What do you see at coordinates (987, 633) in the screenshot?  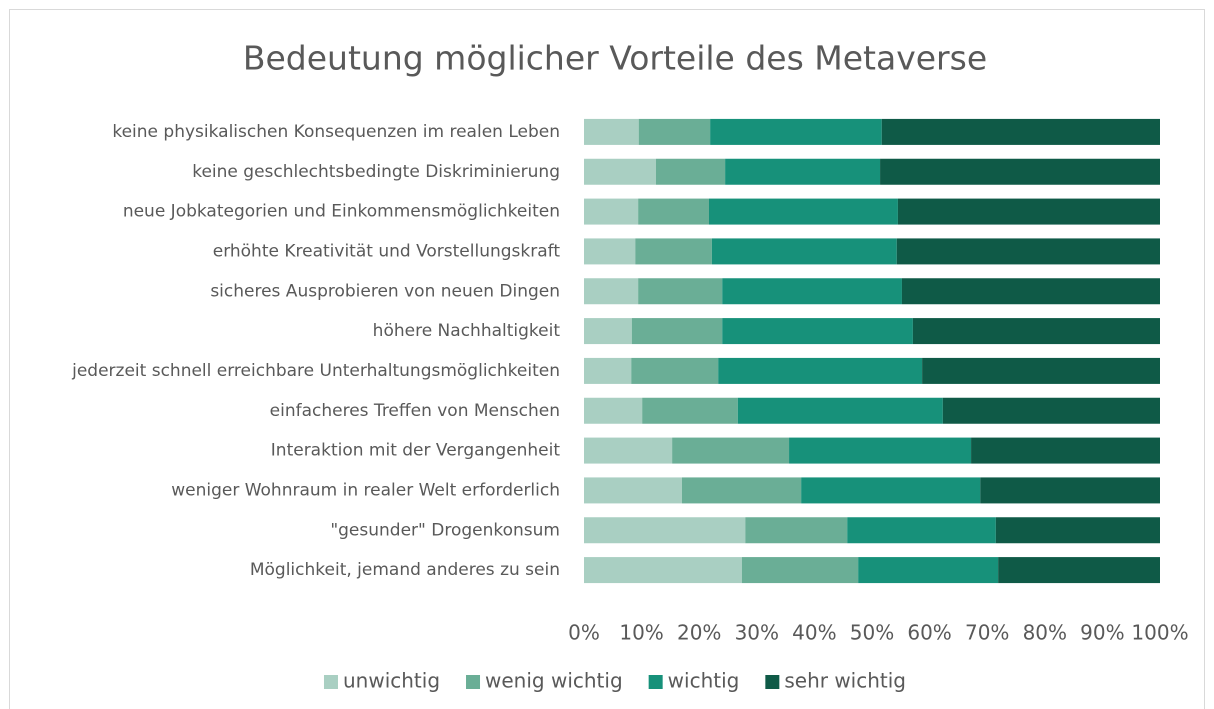 I see `x-tick-label: 70%` at bounding box center [987, 633].